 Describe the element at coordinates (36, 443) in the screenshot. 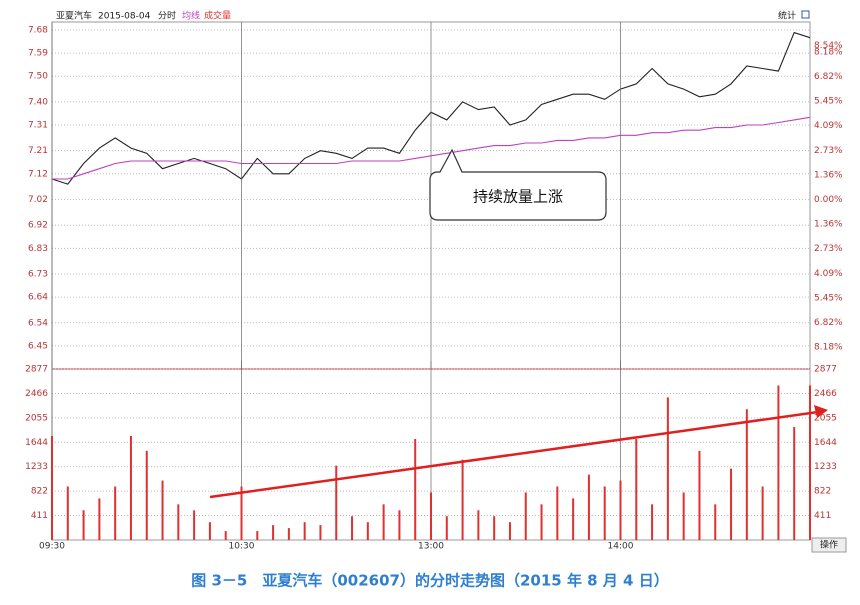

I see `y-tick-label: 1644` at that location.